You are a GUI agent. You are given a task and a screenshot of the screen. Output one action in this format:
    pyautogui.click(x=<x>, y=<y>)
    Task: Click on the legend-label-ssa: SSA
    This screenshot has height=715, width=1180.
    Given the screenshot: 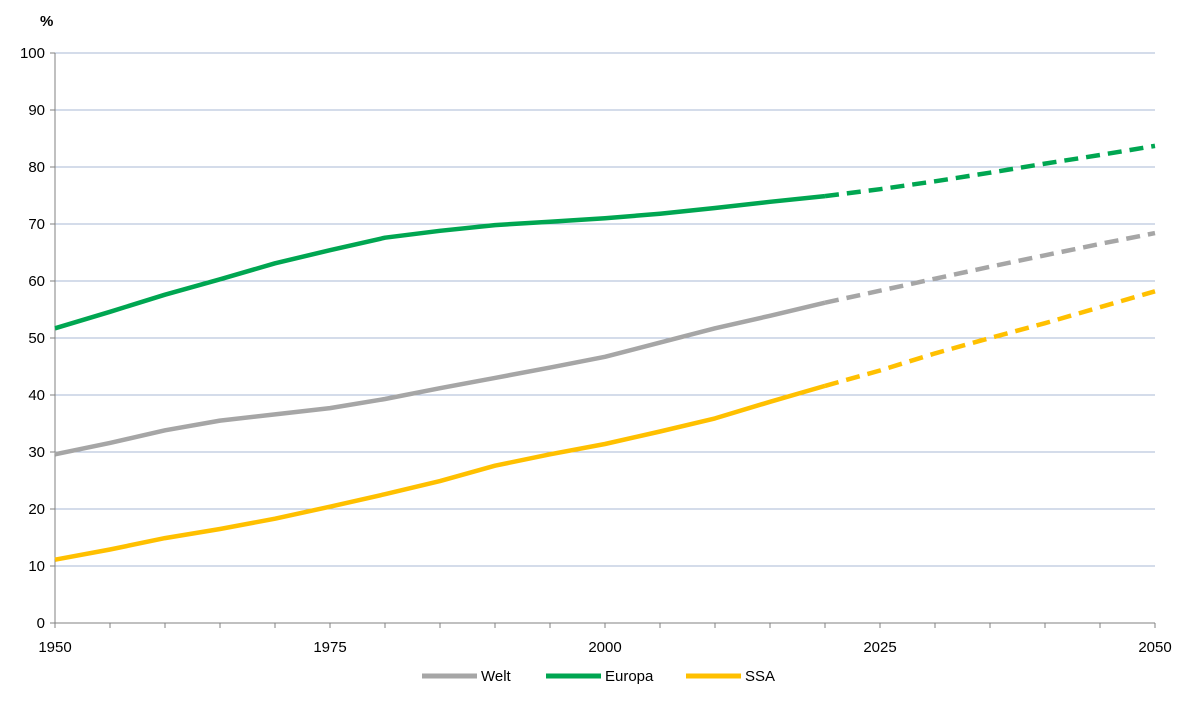 What is the action you would take?
    pyautogui.click(x=760, y=676)
    